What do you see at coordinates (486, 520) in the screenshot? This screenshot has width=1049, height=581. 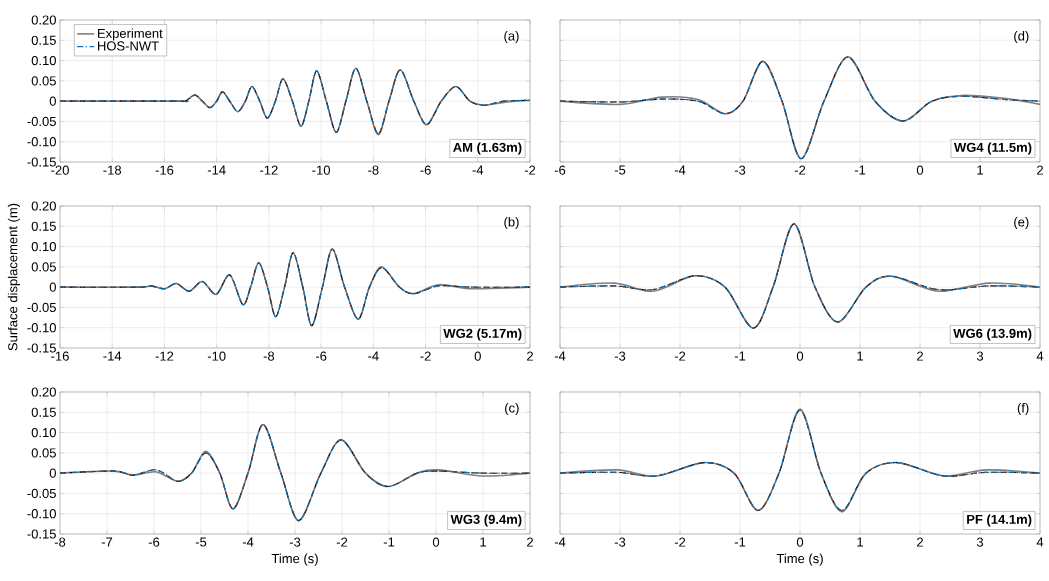 I see `annotation: WG3 (9.4m)` at bounding box center [486, 520].